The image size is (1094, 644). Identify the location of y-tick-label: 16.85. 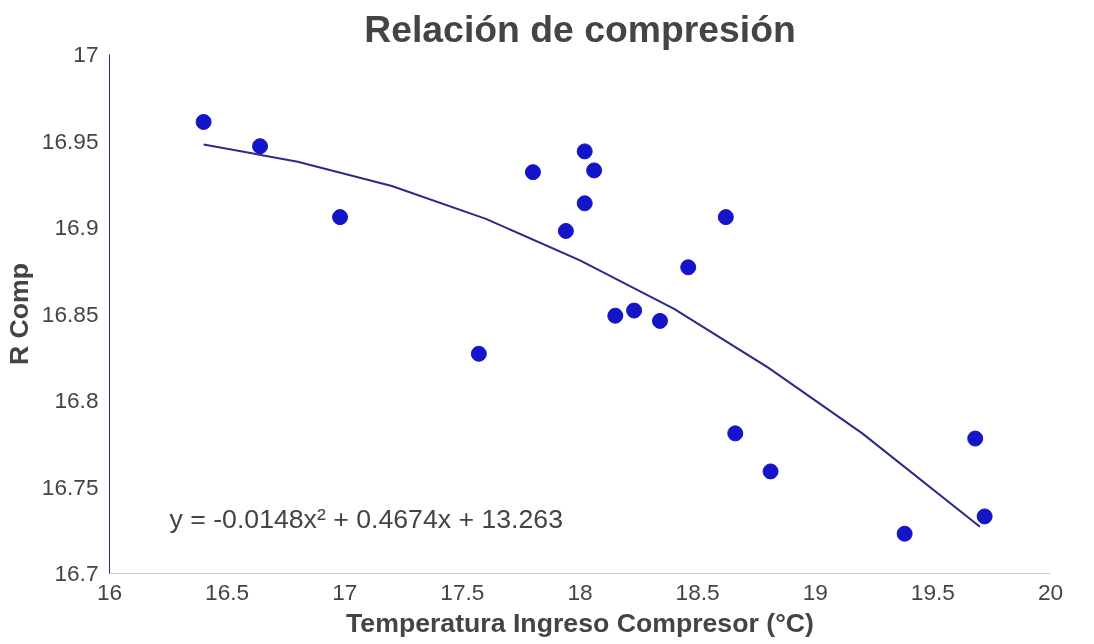
(70, 313).